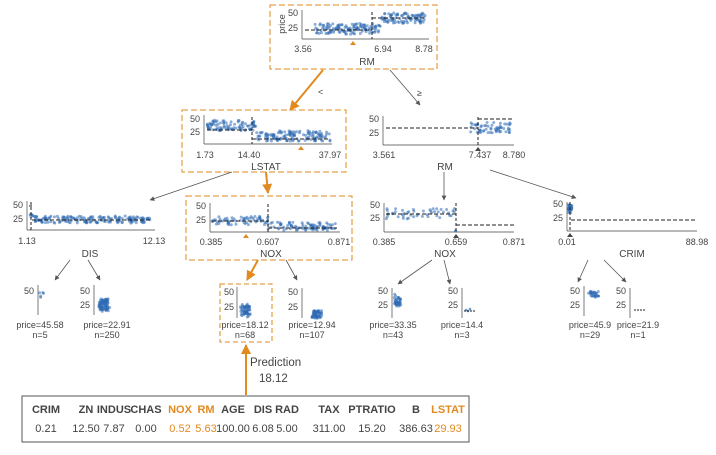 The height and width of the screenshot is (455, 716). I want to click on leaf-2: 50 25 price=22.91 n=250, so click(105, 312).